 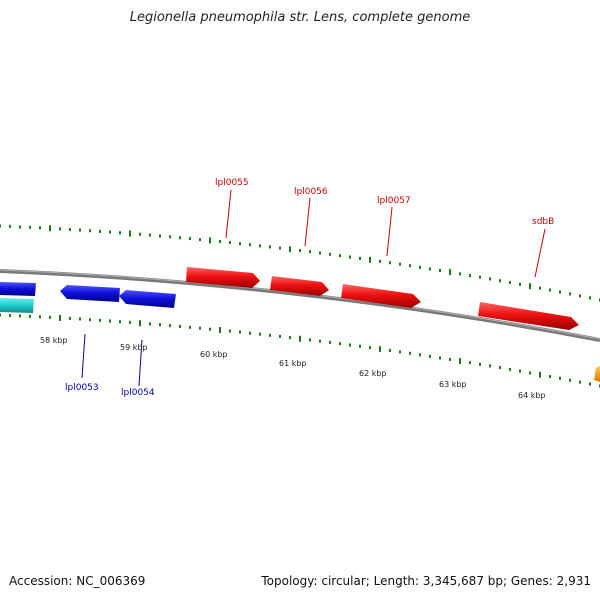 I want to click on scale-label: 58 kbp, so click(x=54, y=340).